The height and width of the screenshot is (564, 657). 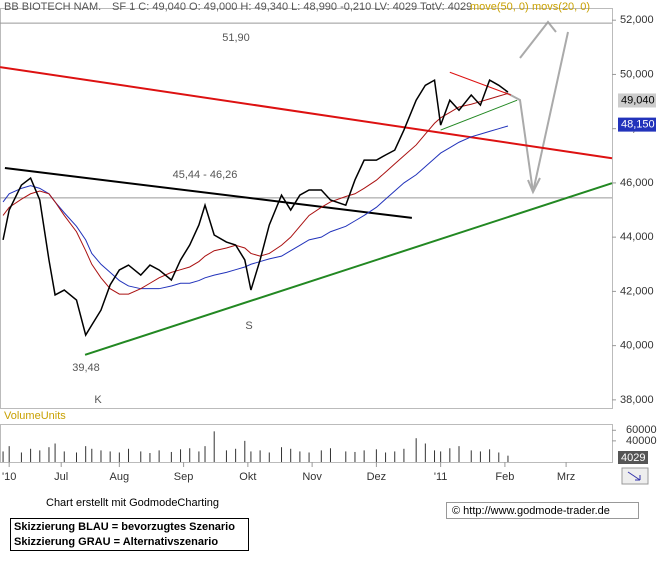 I want to click on y-tick-label: 50,000, so click(x=637, y=74).